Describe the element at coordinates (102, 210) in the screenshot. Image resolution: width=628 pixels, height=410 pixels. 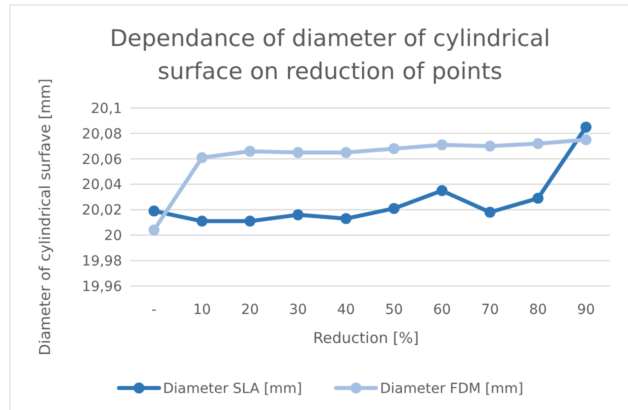
I see `y-tick-label: 20,02` at that location.